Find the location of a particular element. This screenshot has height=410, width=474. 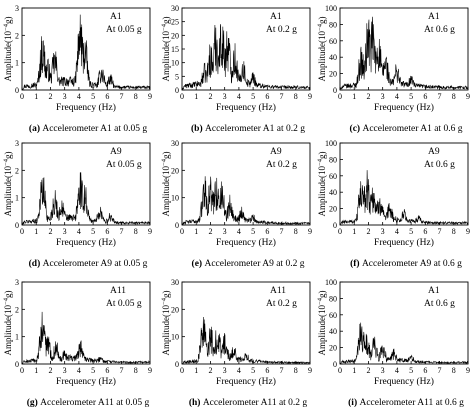

inset-level-label: At 0.6 g is located at coordinates (439, 30).